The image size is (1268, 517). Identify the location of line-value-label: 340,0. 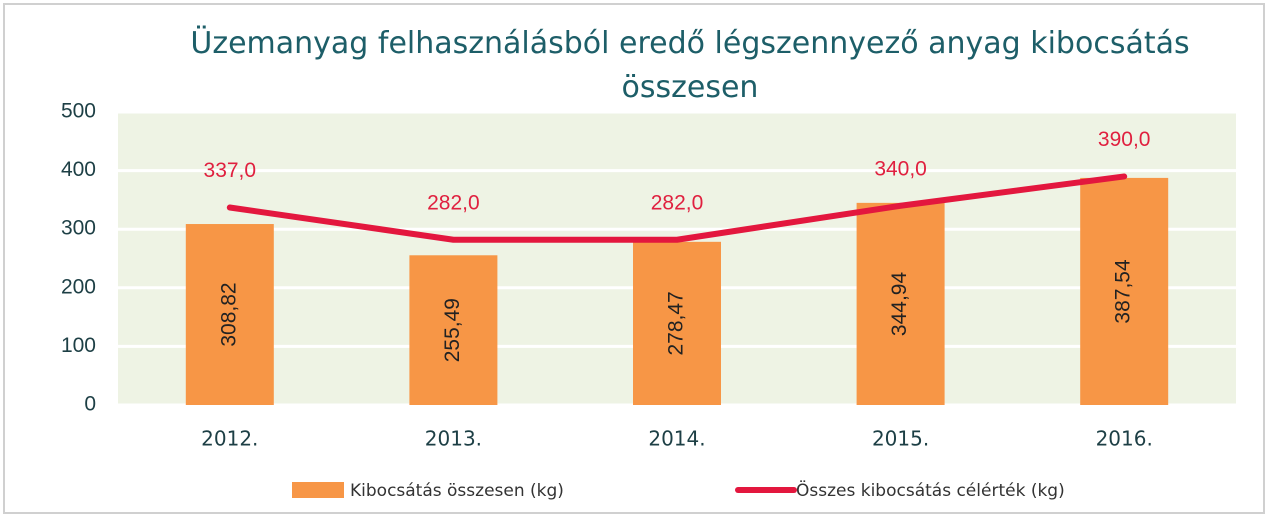
(900, 168).